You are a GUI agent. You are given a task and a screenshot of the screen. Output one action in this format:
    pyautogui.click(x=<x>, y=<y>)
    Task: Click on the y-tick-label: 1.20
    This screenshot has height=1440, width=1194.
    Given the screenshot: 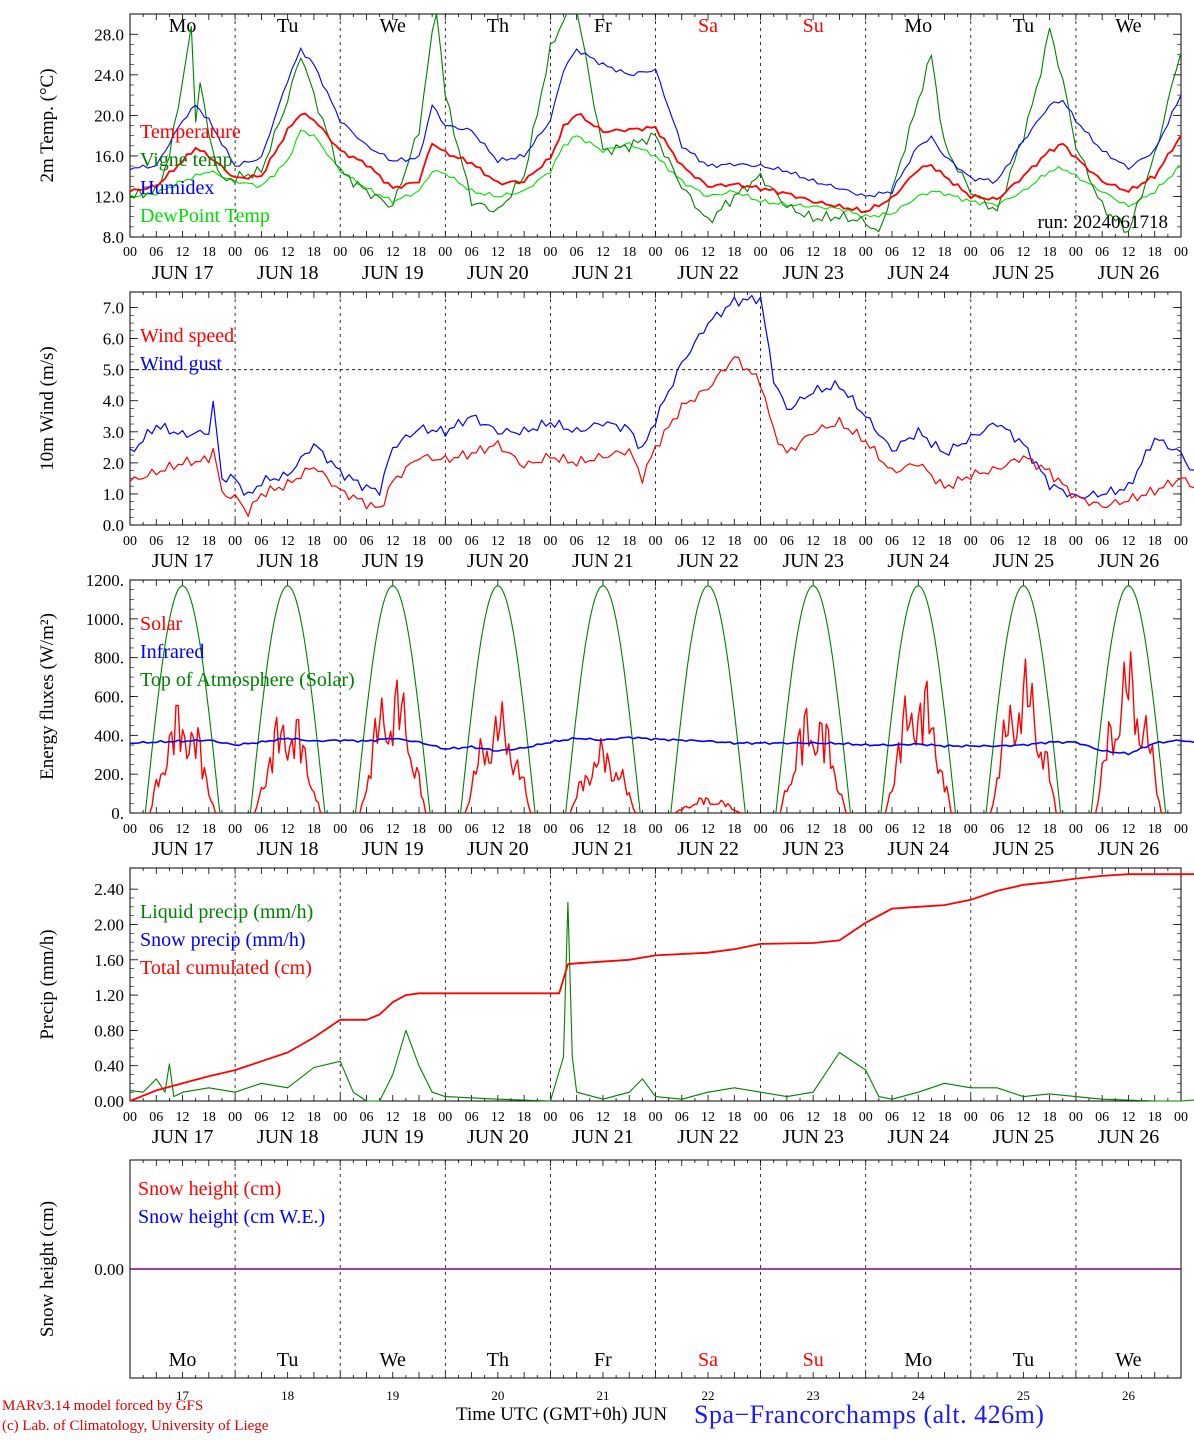 What is the action you would take?
    pyautogui.click(x=109, y=995)
    